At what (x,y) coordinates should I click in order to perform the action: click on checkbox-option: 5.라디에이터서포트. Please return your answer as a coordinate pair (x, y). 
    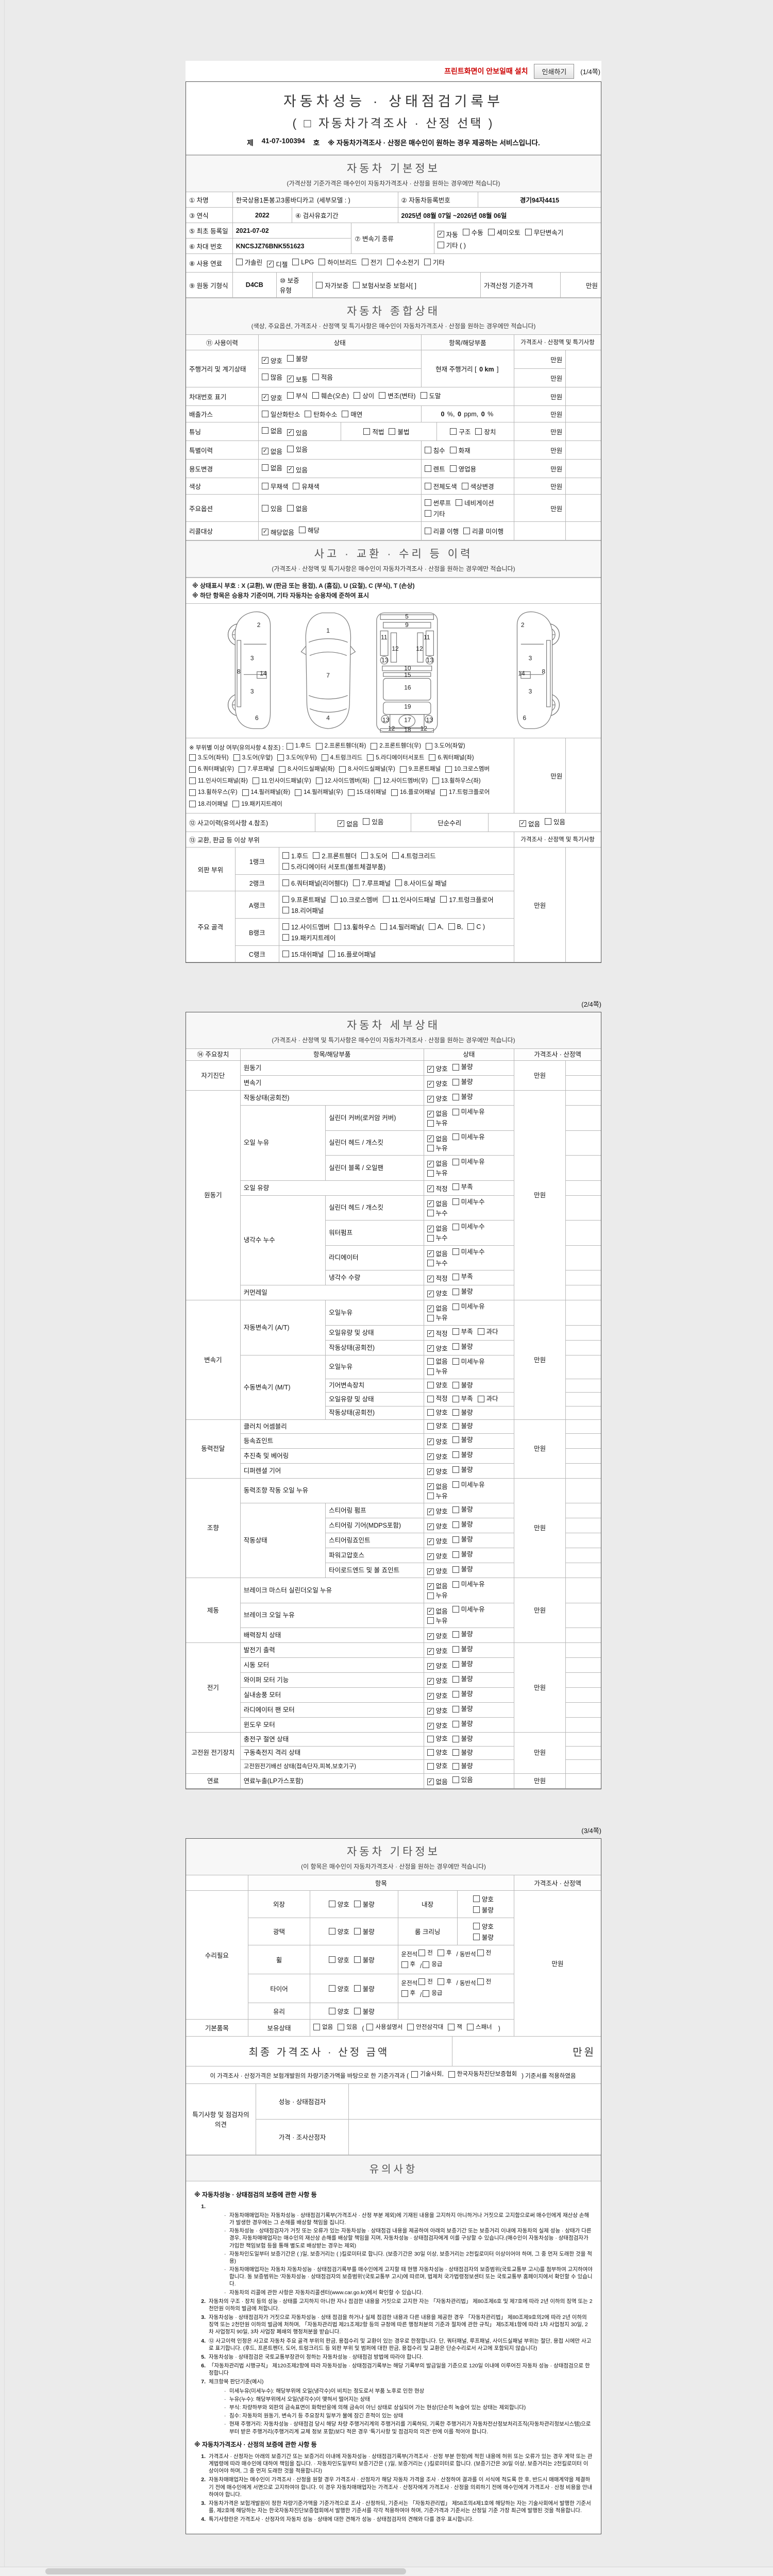
    Looking at the image, I should click on (395, 757).